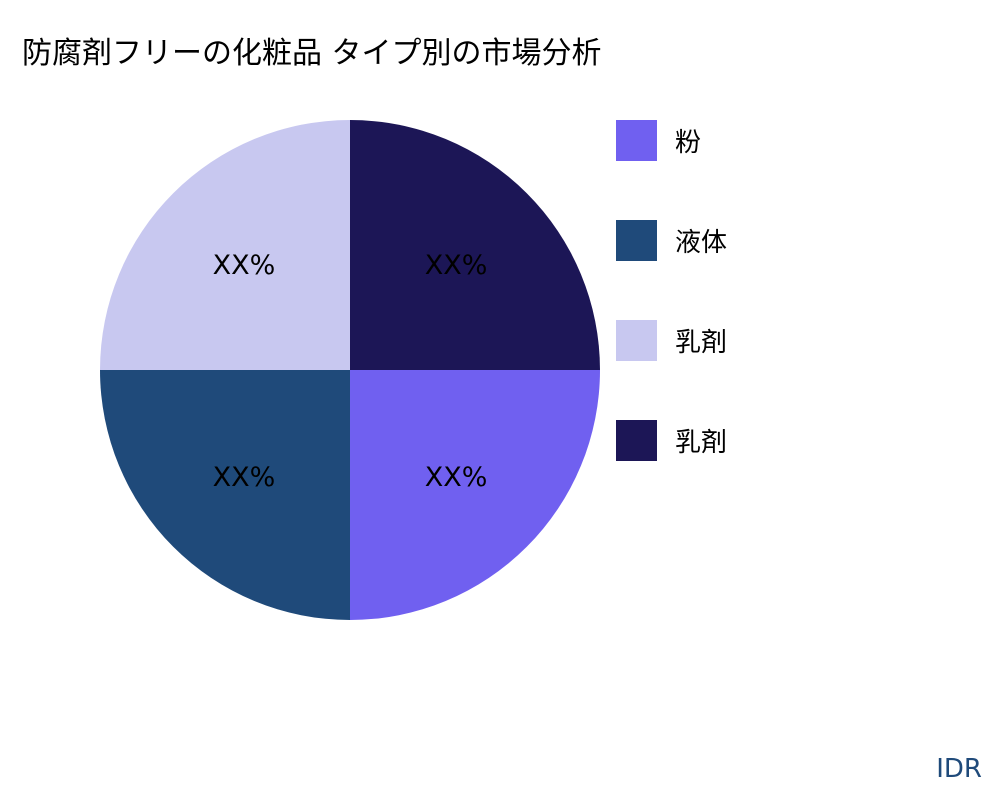  What do you see at coordinates (672, 240) in the screenshot?
I see `legend-item: 液体` at bounding box center [672, 240].